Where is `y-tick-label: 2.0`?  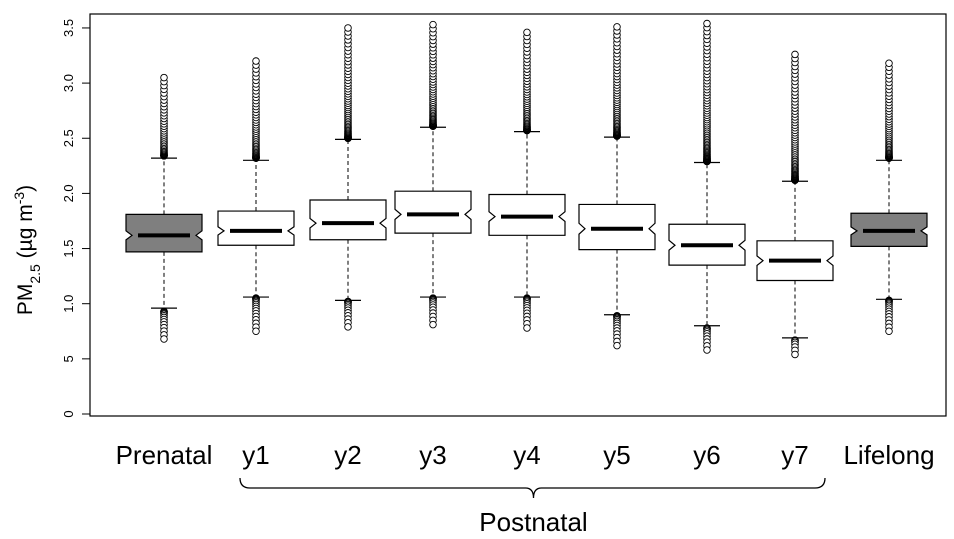
y-tick-label: 2.0 is located at coordinates (68, 193).